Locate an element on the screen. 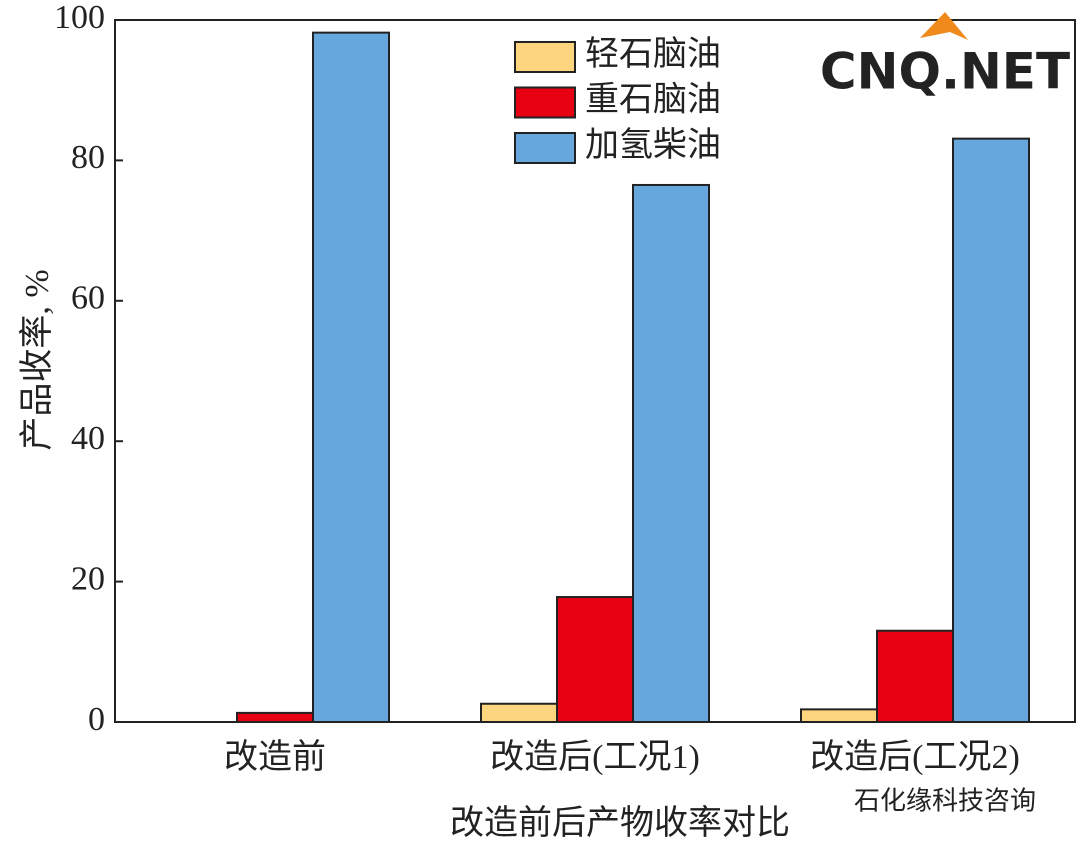 The height and width of the screenshot is (849, 1080). x-axis-label: 改造前后产物收率对比 is located at coordinates (620, 823).